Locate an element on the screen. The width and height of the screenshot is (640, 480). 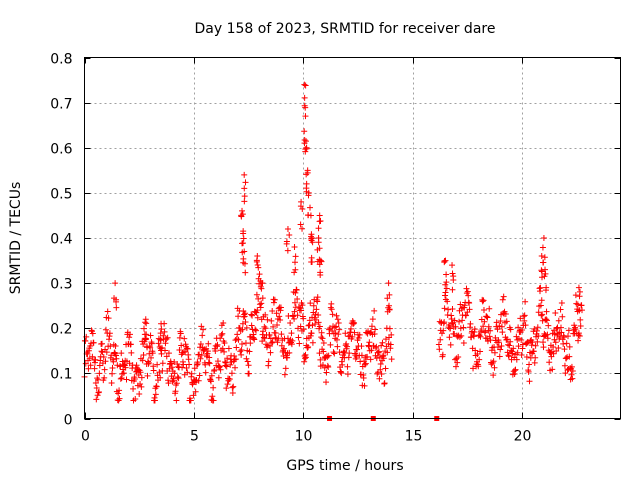
x-axis-label: GPS time / hours is located at coordinates (344, 466).